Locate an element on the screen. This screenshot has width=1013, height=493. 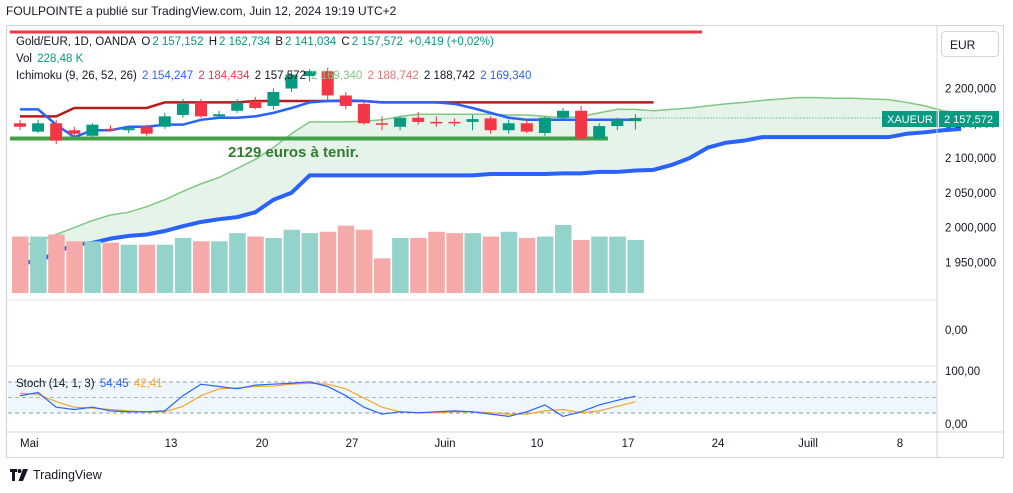
legend-vol-value: 228,48 K is located at coordinates (60, 59).